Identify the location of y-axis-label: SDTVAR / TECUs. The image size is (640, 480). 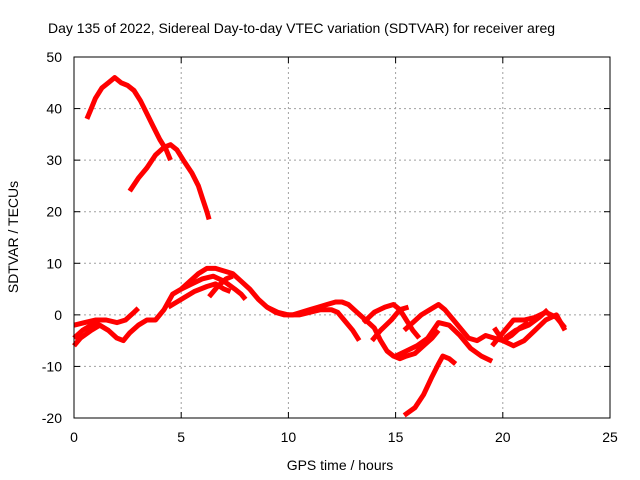
(13, 237).